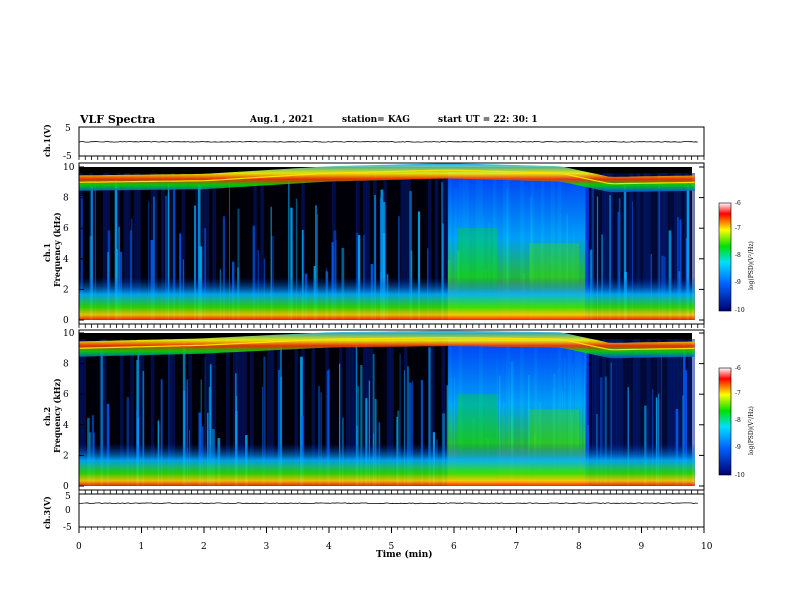  What do you see at coordinates (517, 547) in the screenshot?
I see `time-tick-label: 7` at bounding box center [517, 547].